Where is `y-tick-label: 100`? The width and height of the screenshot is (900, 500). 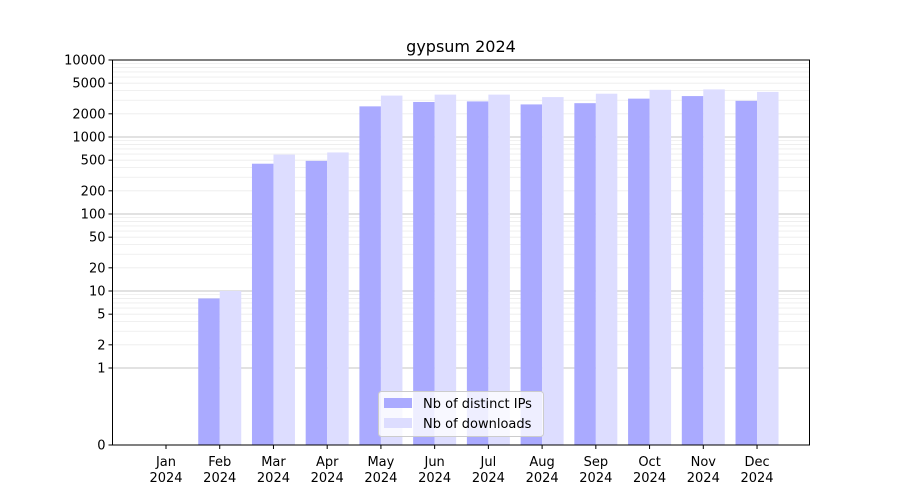 y-tick-label: 100 is located at coordinates (93, 215).